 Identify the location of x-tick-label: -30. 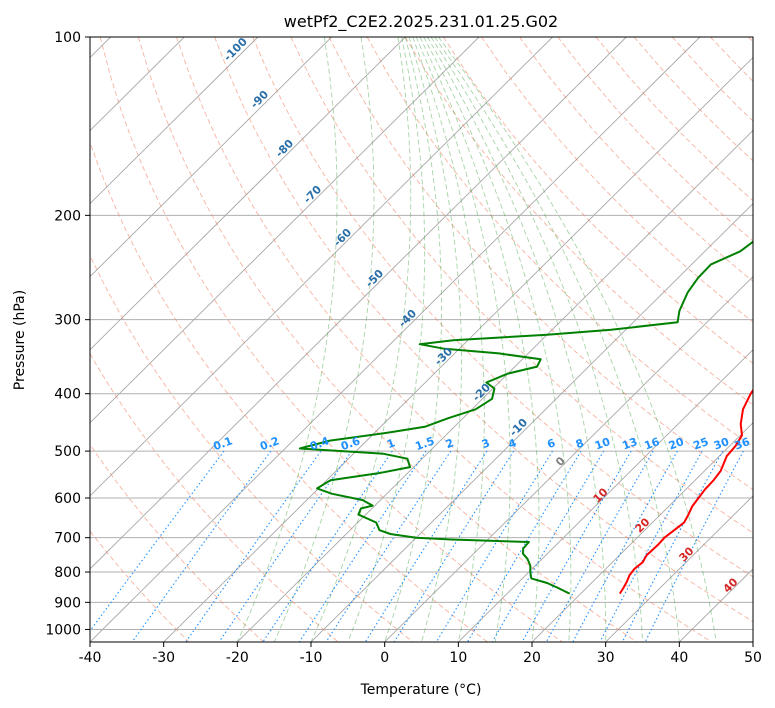
(163, 658).